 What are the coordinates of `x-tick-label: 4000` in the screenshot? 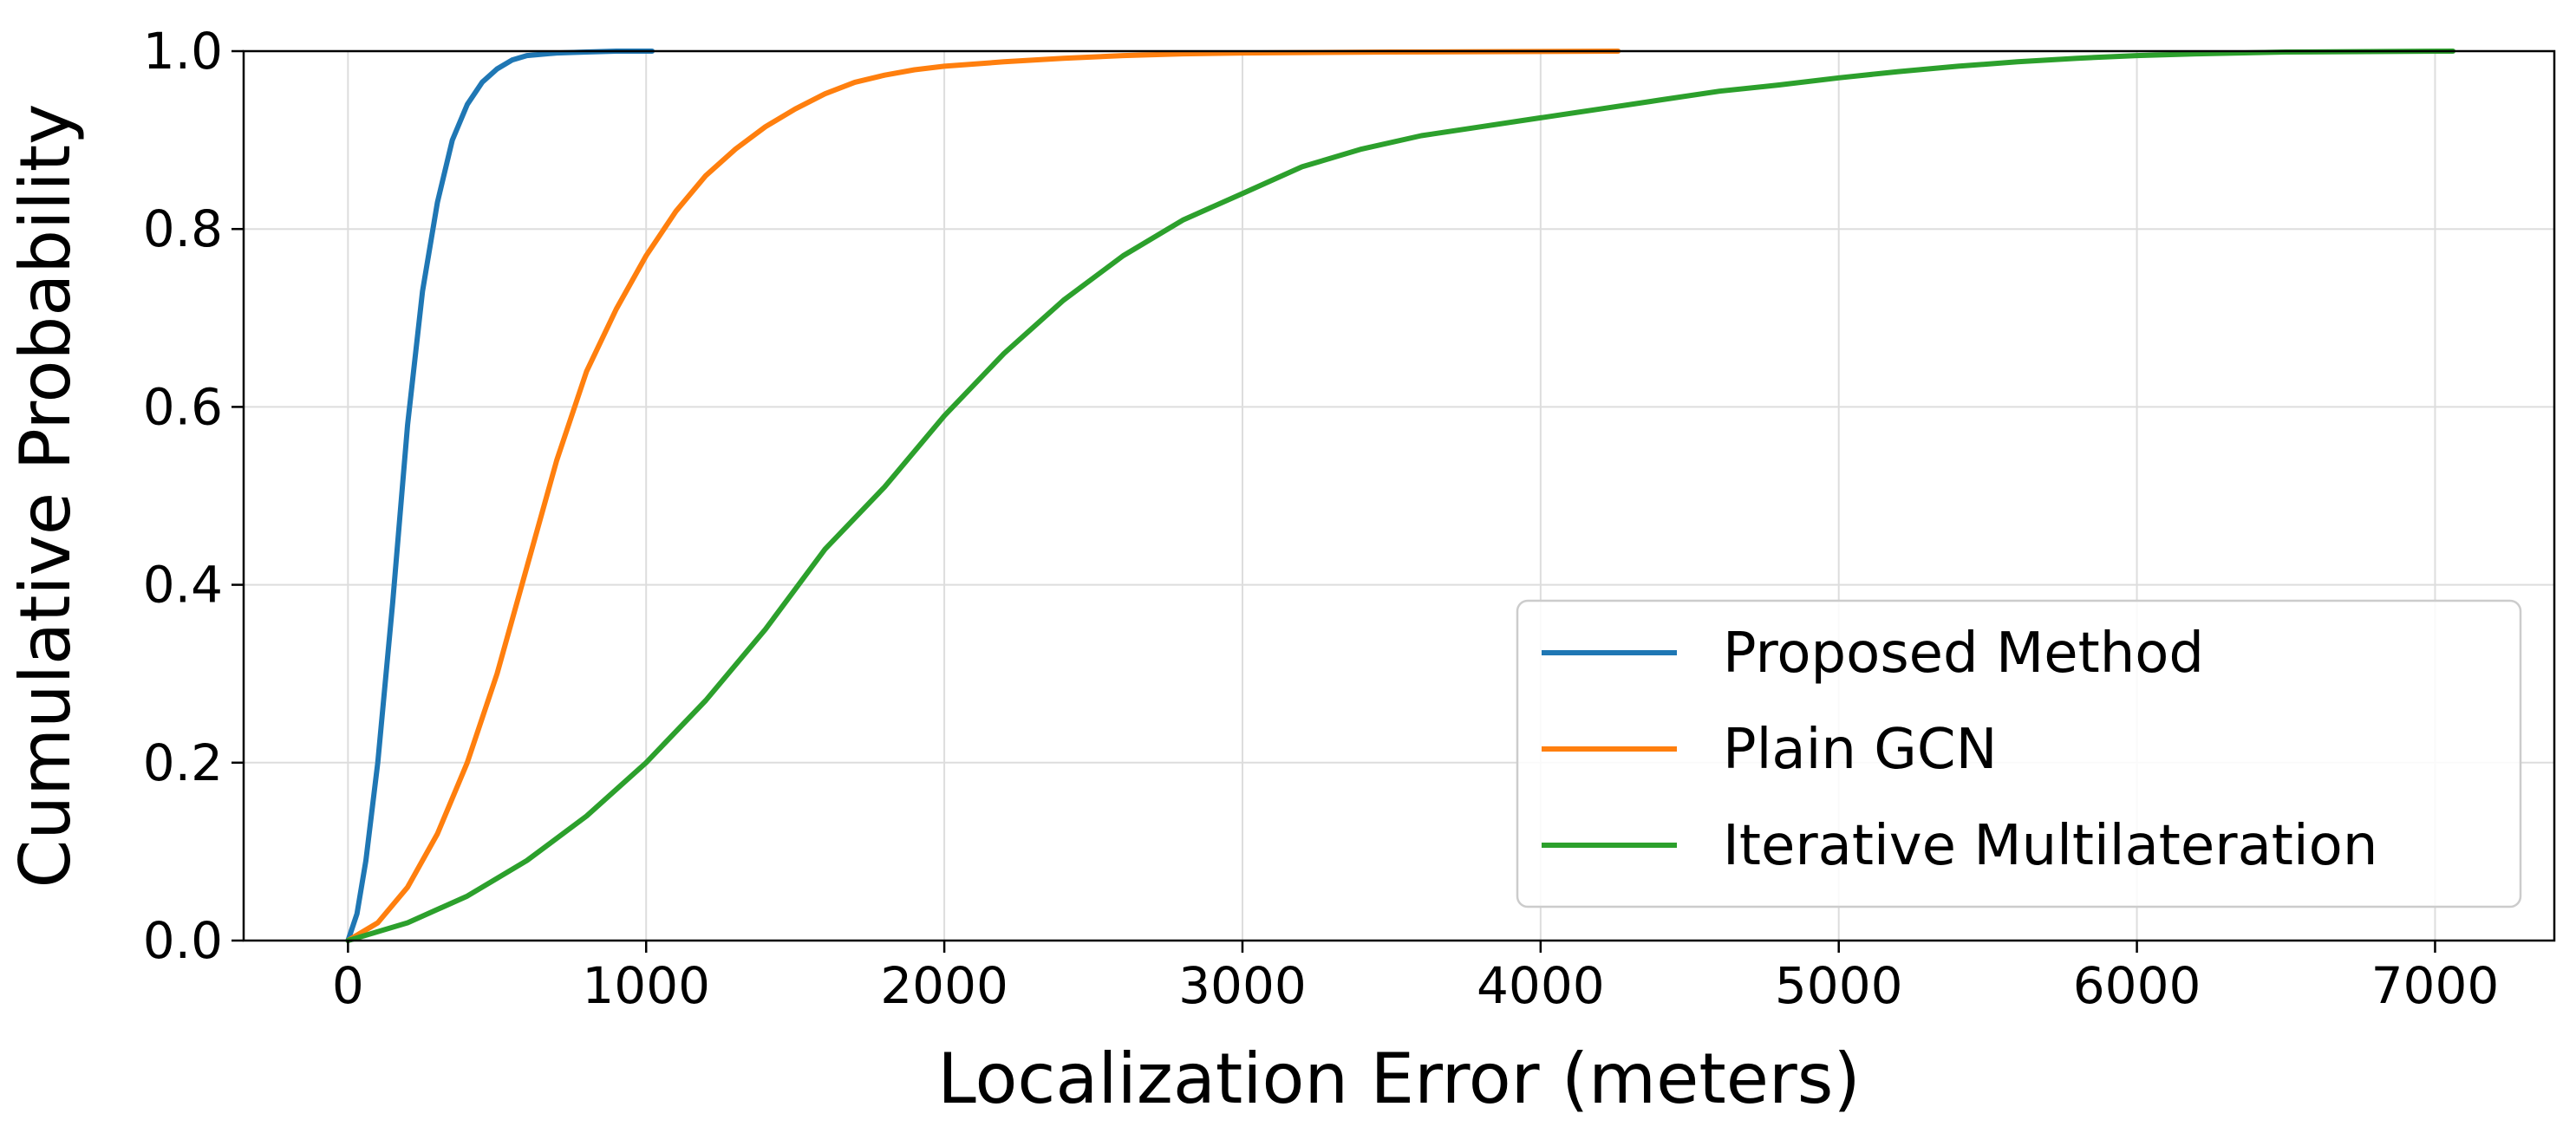 It's located at (1541, 985).